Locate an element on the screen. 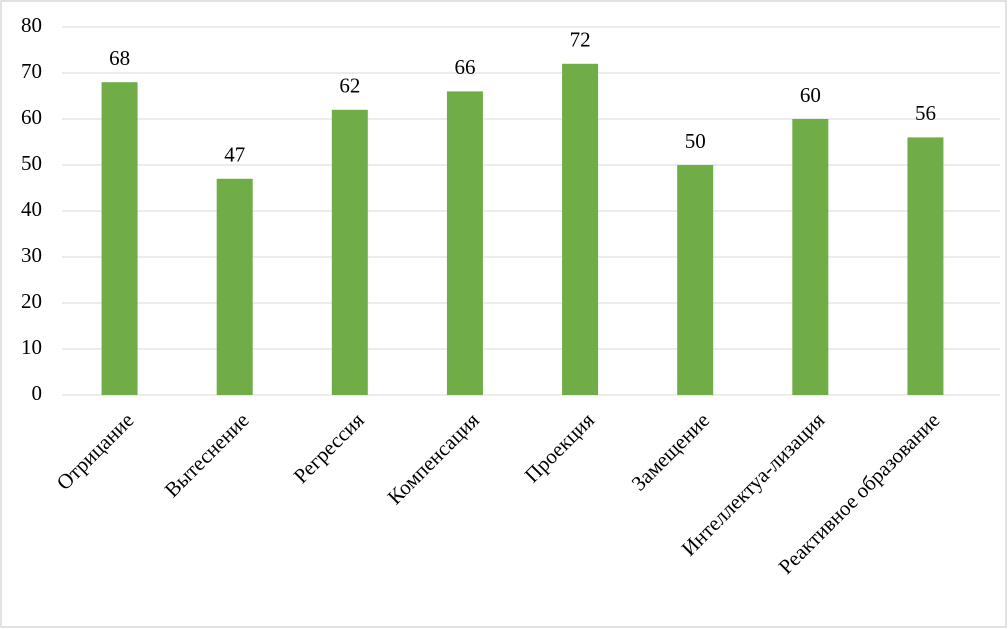  y-tick-label: 80 is located at coordinates (31, 25).